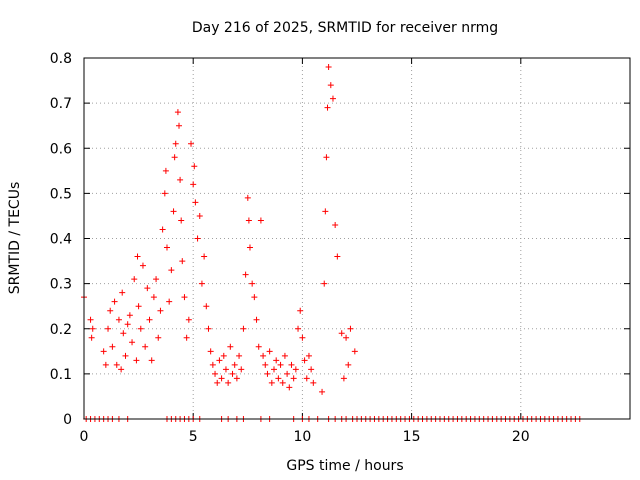 This screenshot has width=640, height=480. I want to click on y-tick-label: 0.6, so click(61, 149).